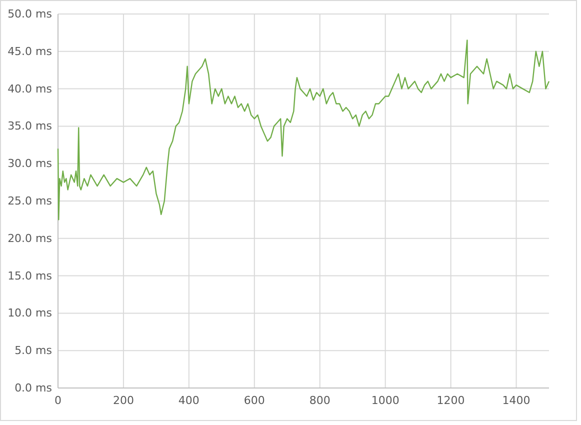 The image size is (581, 425). I want to click on y-tick-label: 0.0 ms, so click(33, 388).